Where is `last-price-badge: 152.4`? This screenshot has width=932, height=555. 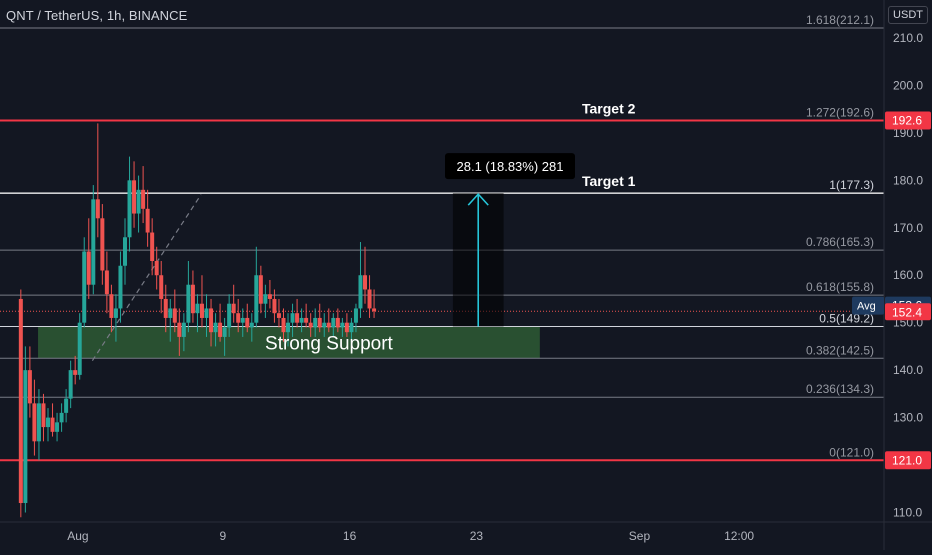
last-price-badge: 152.4 is located at coordinates (907, 312).